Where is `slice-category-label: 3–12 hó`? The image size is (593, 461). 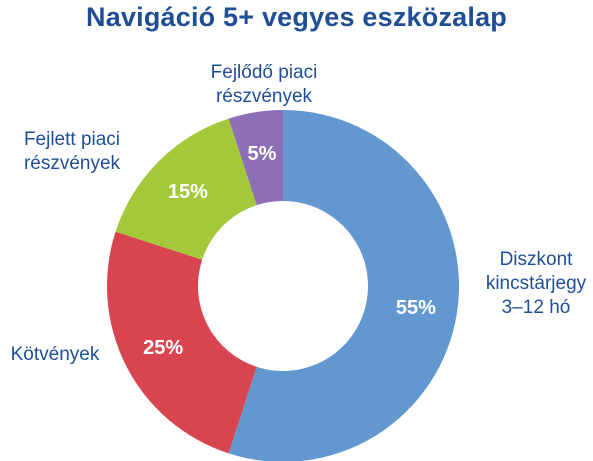
slice-category-label: 3–12 hó is located at coordinates (536, 307).